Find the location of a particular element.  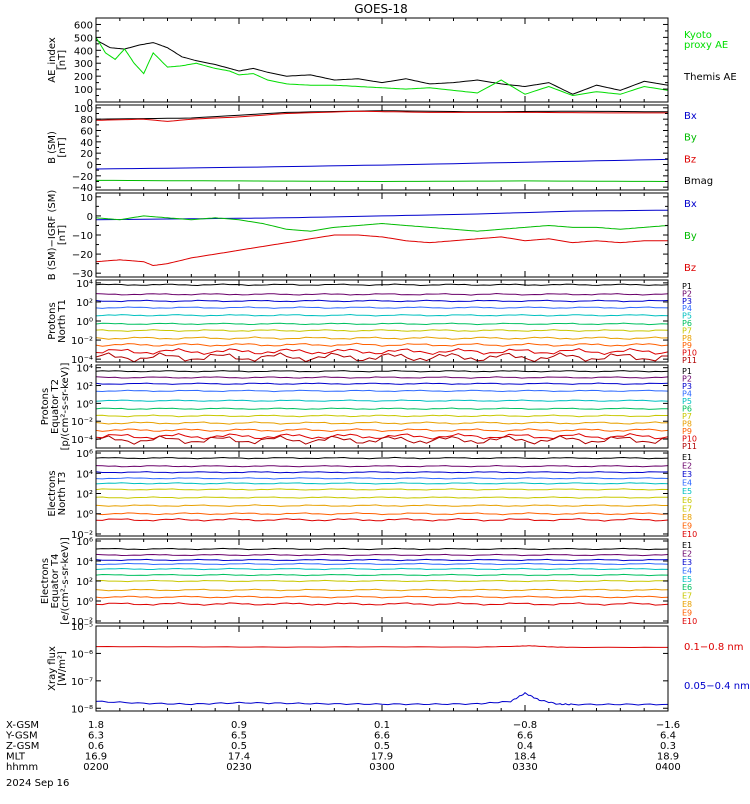

legend-label: E10 is located at coordinates (689, 621).